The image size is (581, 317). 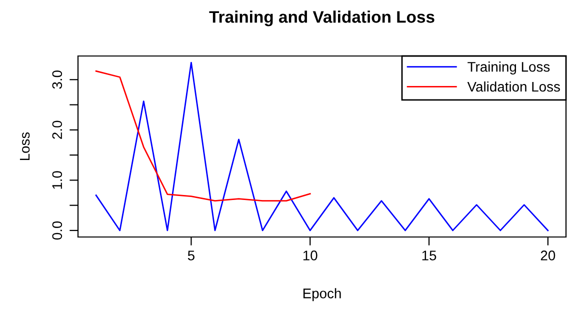 What do you see at coordinates (25, 146) in the screenshot?
I see `y-axis-title: Loss` at bounding box center [25, 146].